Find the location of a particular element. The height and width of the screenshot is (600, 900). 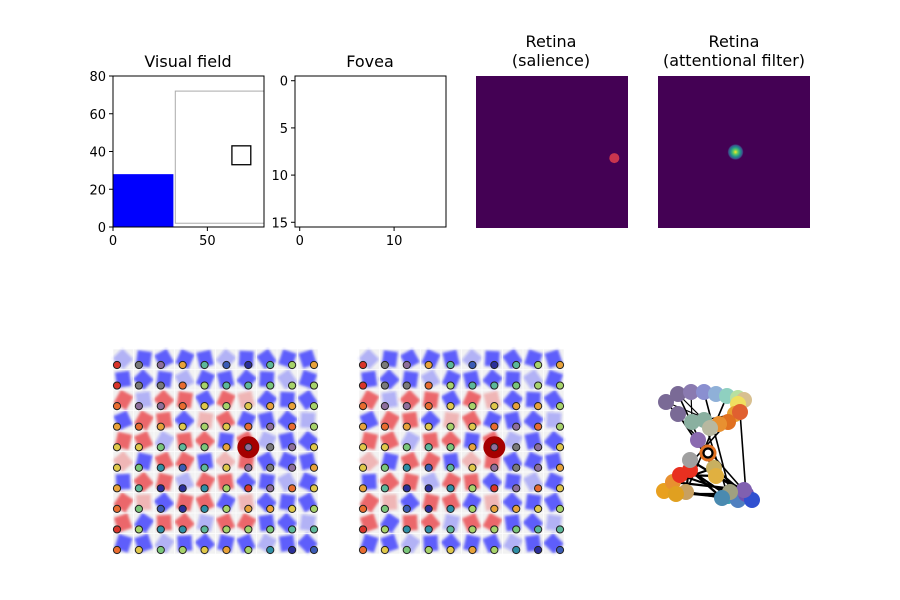

x-tick-label: 0 is located at coordinates (113, 241).